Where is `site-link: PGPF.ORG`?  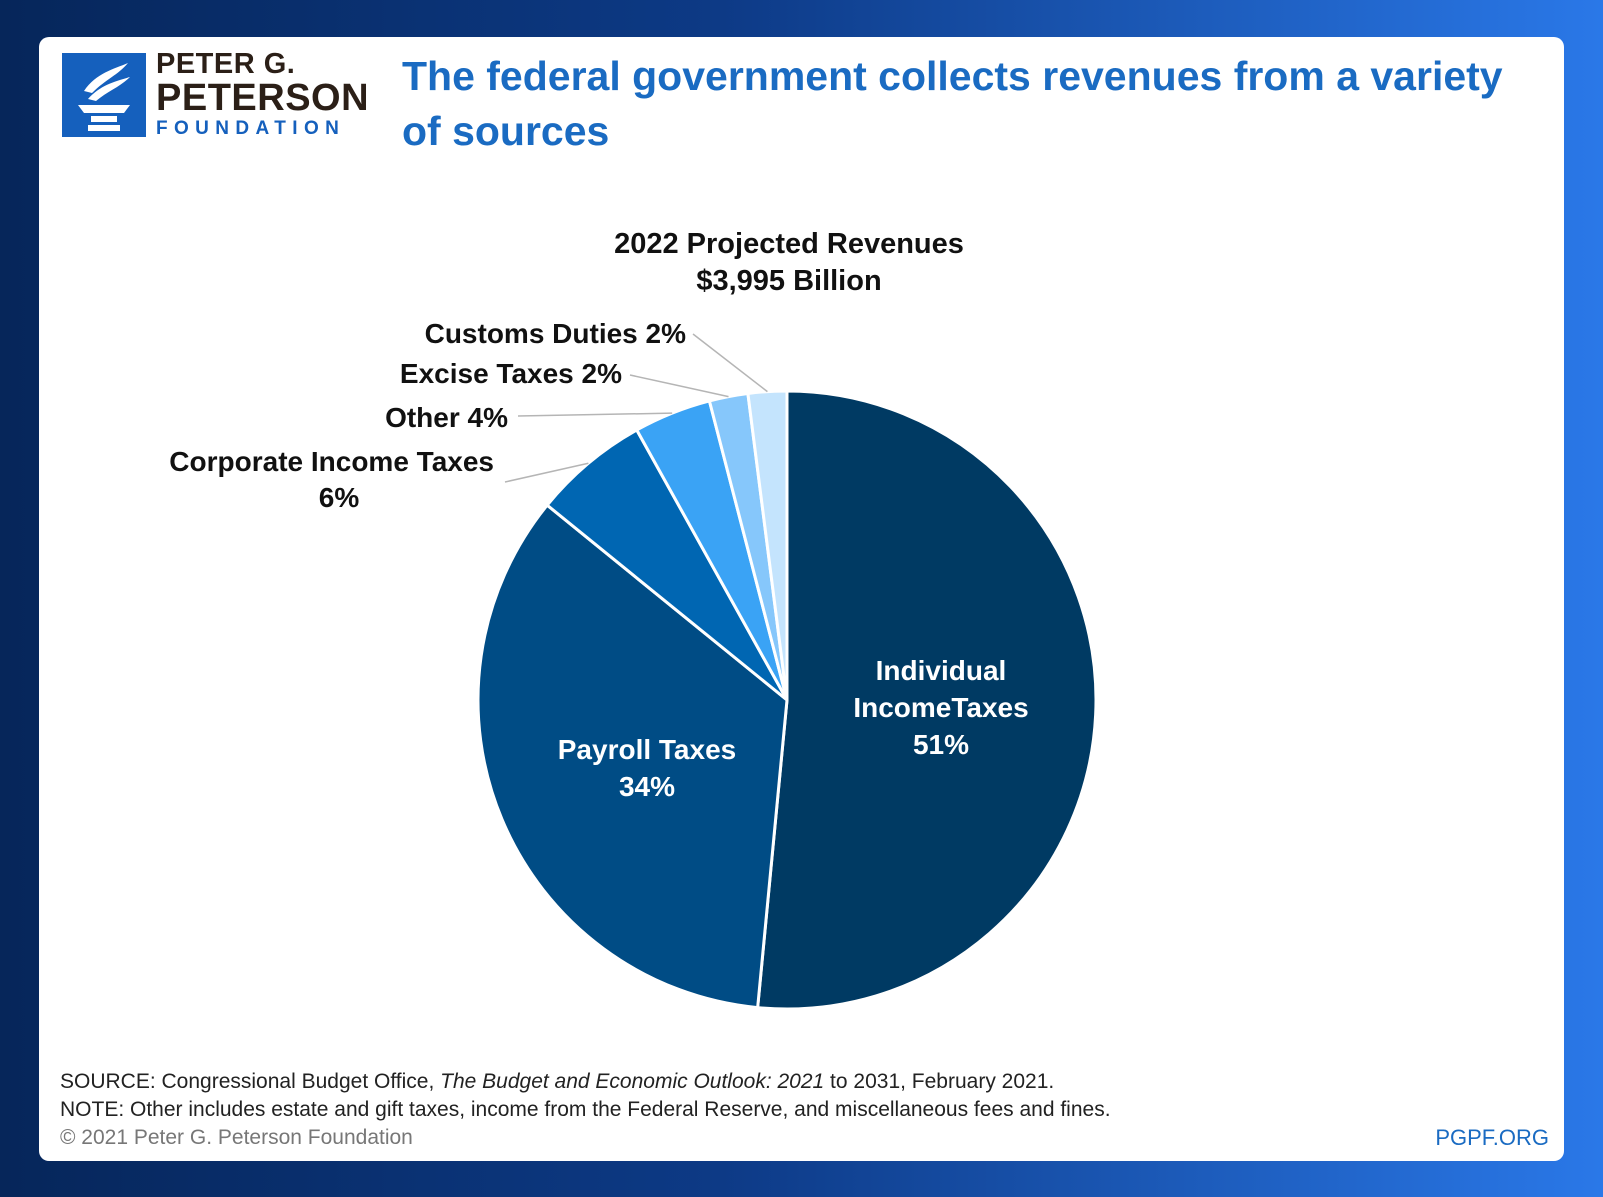
site-link: PGPF.ORG is located at coordinates (1492, 1137).